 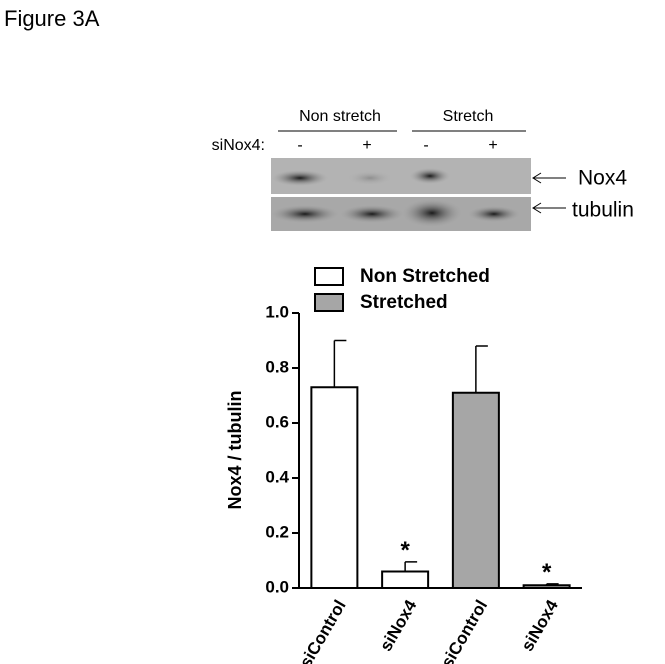 What do you see at coordinates (277, 586) in the screenshot?
I see `y-tick-label: 0.0` at bounding box center [277, 586].